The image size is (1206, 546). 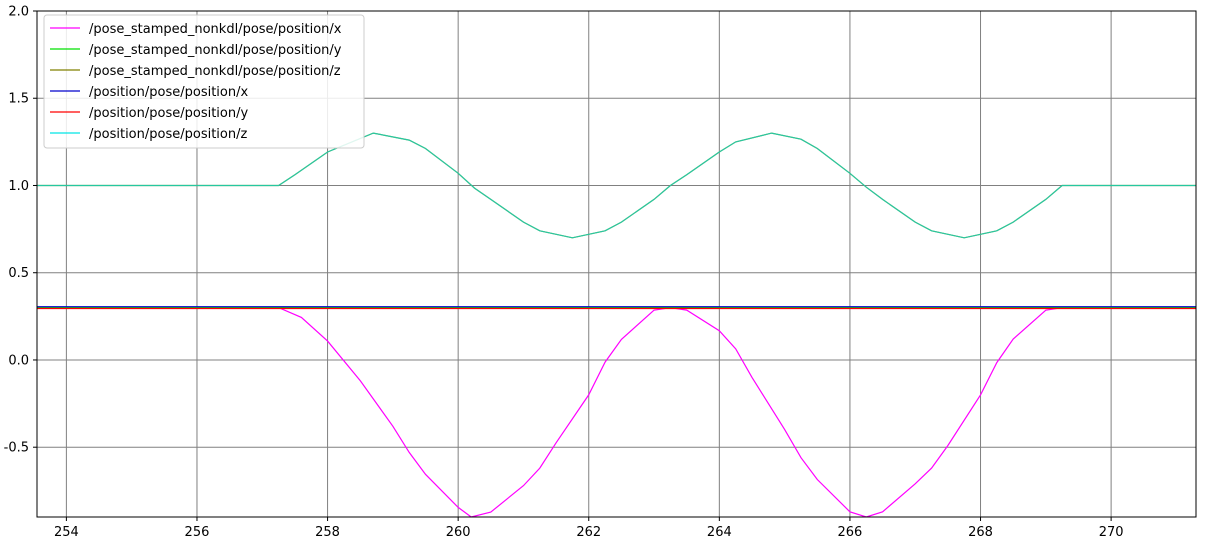 What do you see at coordinates (980, 532) in the screenshot?
I see `x-tick-label: 268` at bounding box center [980, 532].